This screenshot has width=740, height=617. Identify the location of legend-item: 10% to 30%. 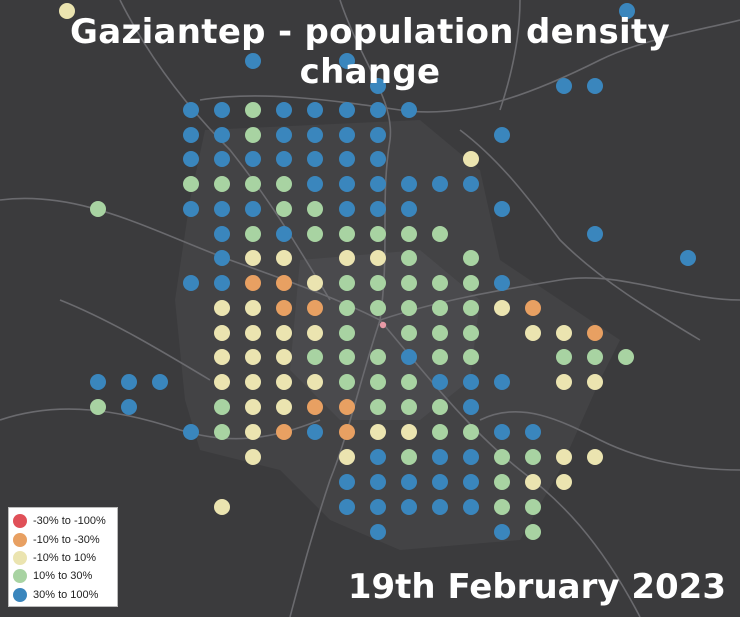
(63, 576).